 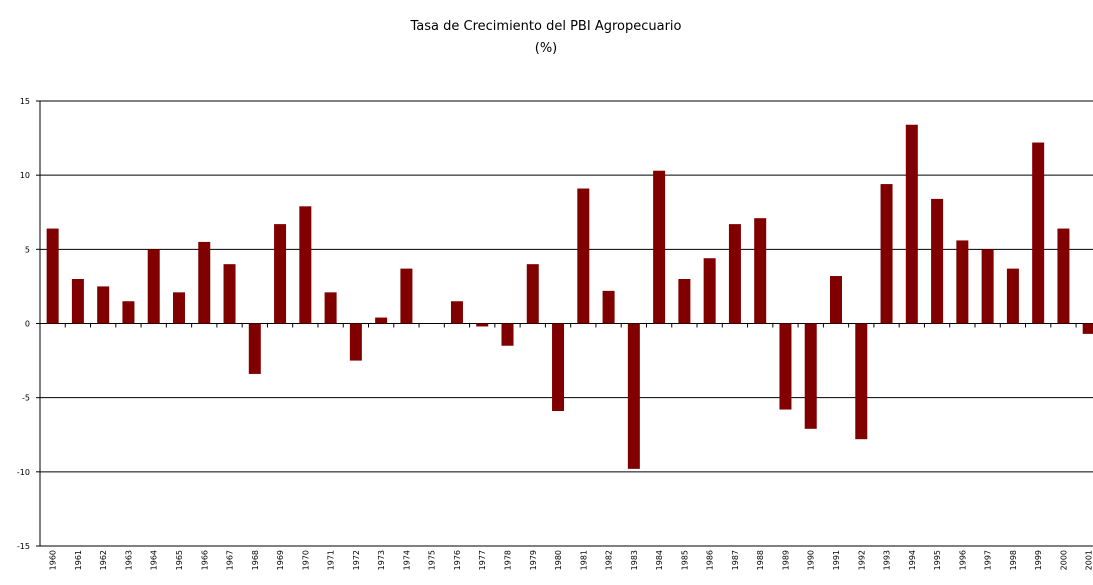 What do you see at coordinates (103, 560) in the screenshot?
I see `x-tick-label: 1962` at bounding box center [103, 560].